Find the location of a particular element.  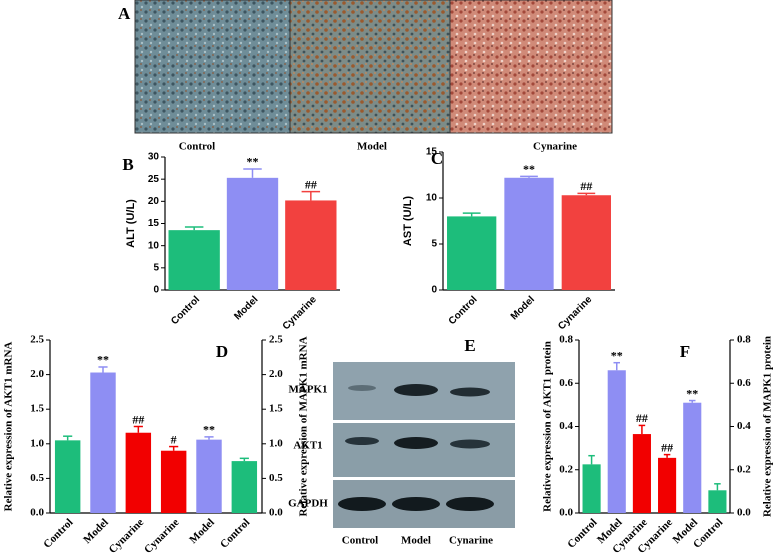

y2-tick-label: 0.6 is located at coordinates (744, 383).